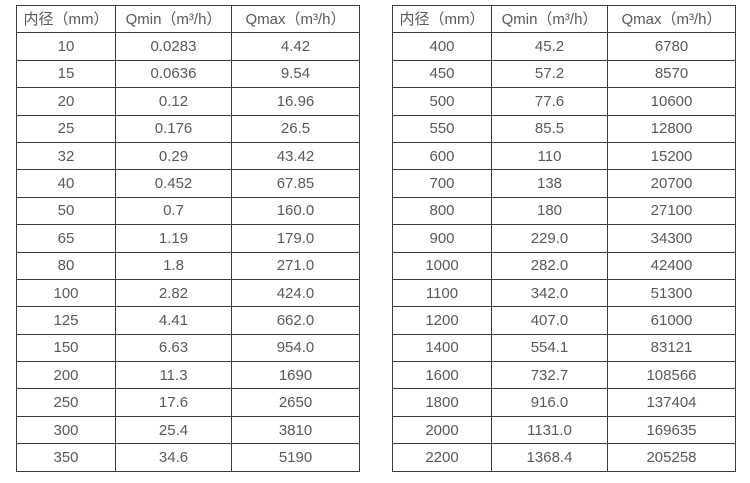  Describe the element at coordinates (549, 101) in the screenshot. I see `table-cell: 77.6` at that location.